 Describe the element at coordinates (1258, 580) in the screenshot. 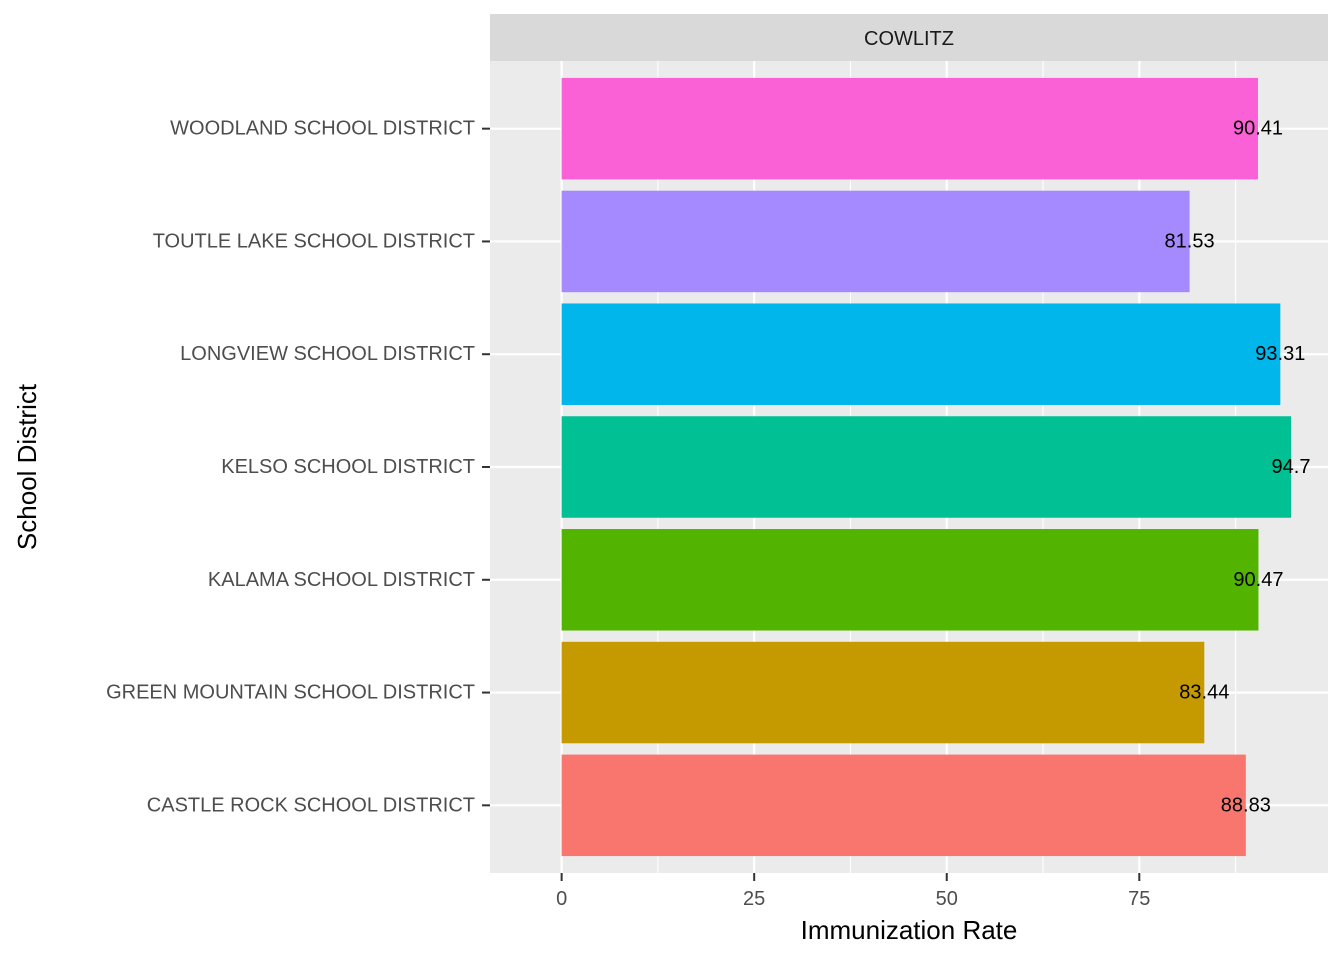

I see `data-label: 90.47` at that location.